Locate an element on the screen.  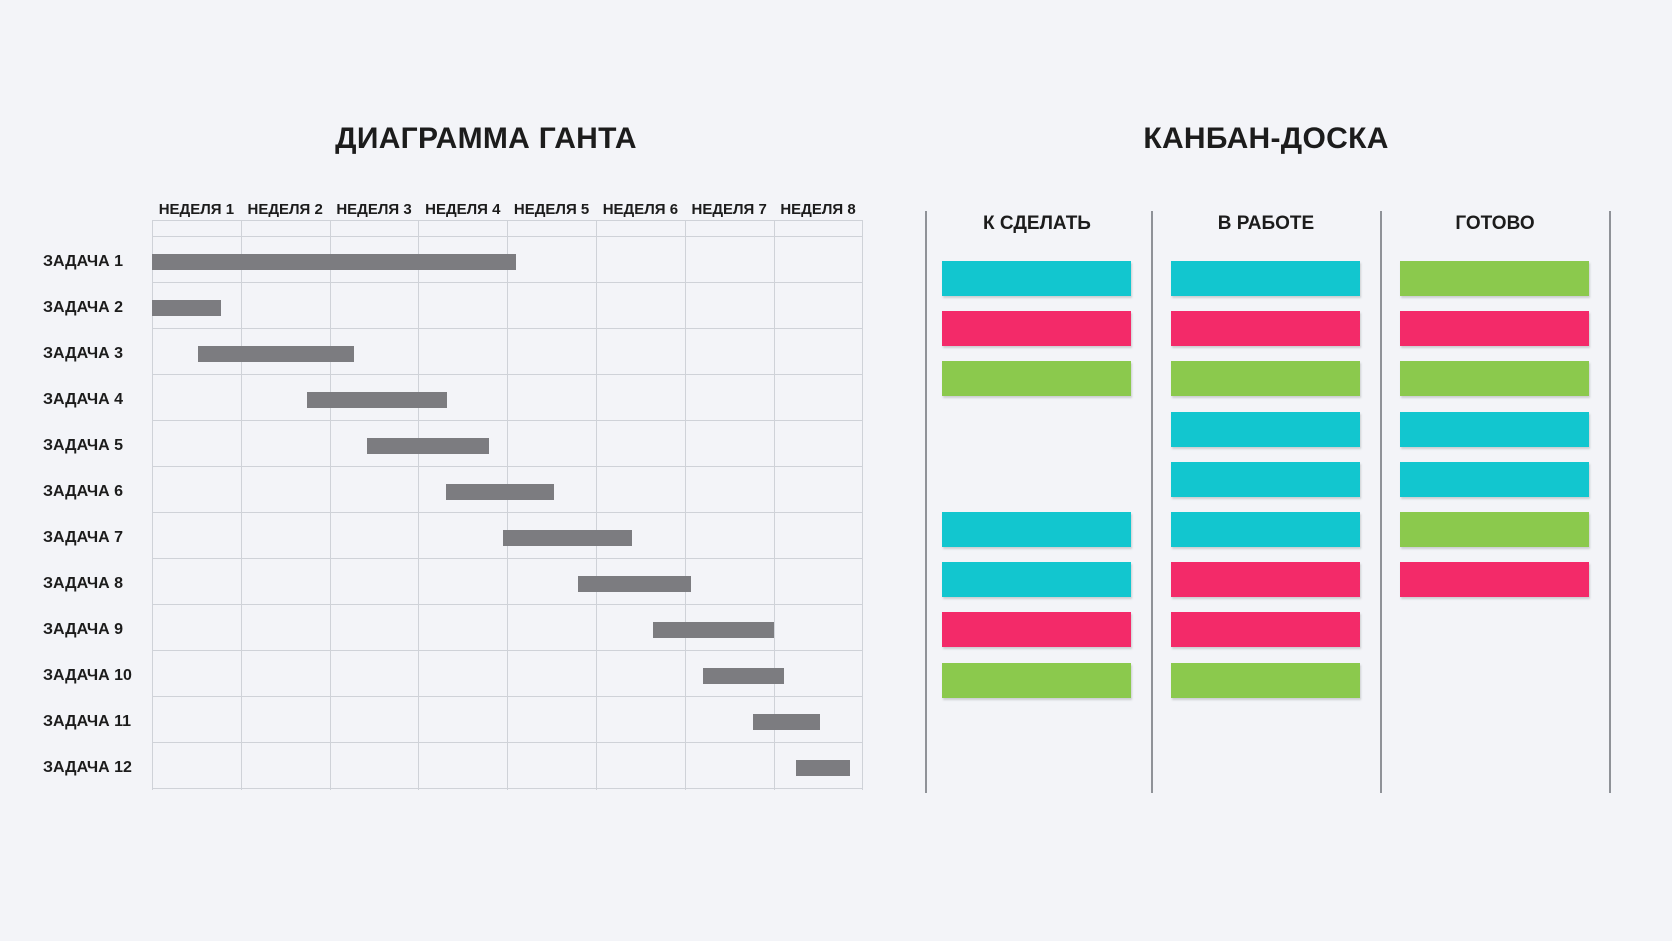
task-label: ЗАДАЧА 3 is located at coordinates (83, 353).